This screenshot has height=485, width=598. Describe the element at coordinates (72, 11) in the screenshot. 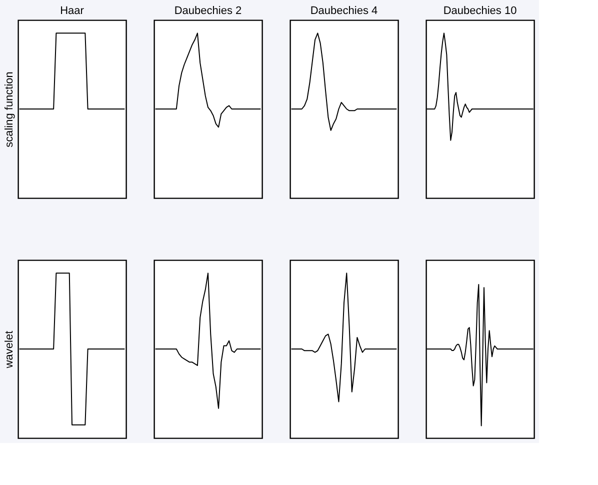

I see `chart-title: Haar` at that location.